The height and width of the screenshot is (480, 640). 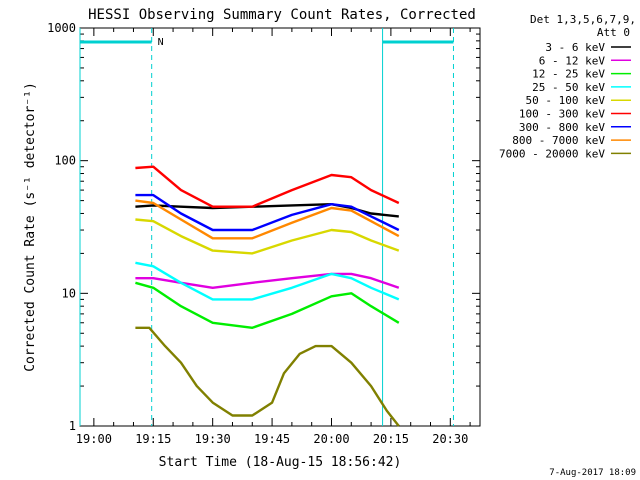 What do you see at coordinates (592, 473) in the screenshot?
I see `footer-timestamp: 7-Aug-2017 18:09` at bounding box center [592, 473].